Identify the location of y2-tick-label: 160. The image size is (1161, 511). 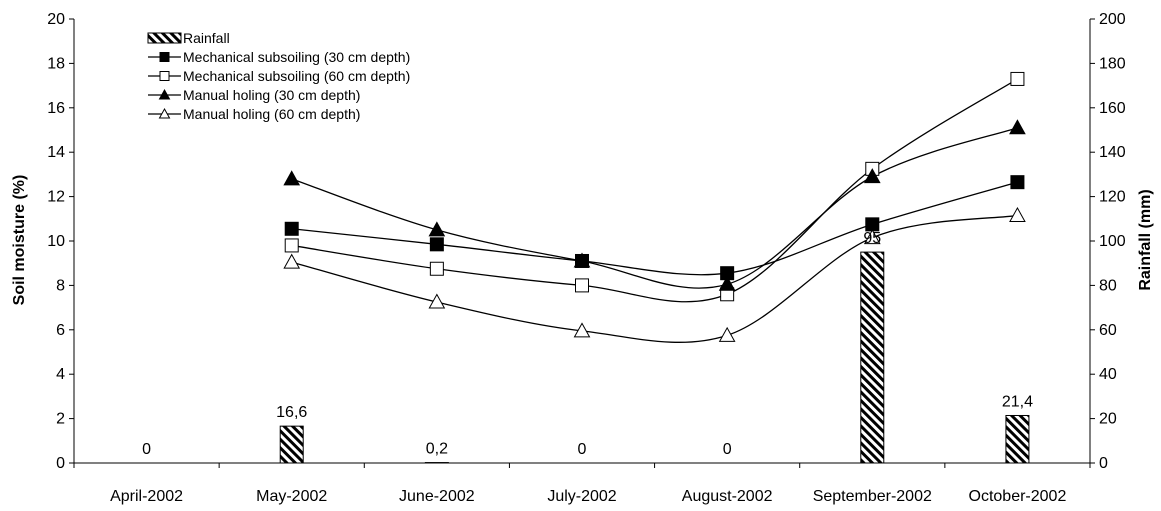
(1112, 108).